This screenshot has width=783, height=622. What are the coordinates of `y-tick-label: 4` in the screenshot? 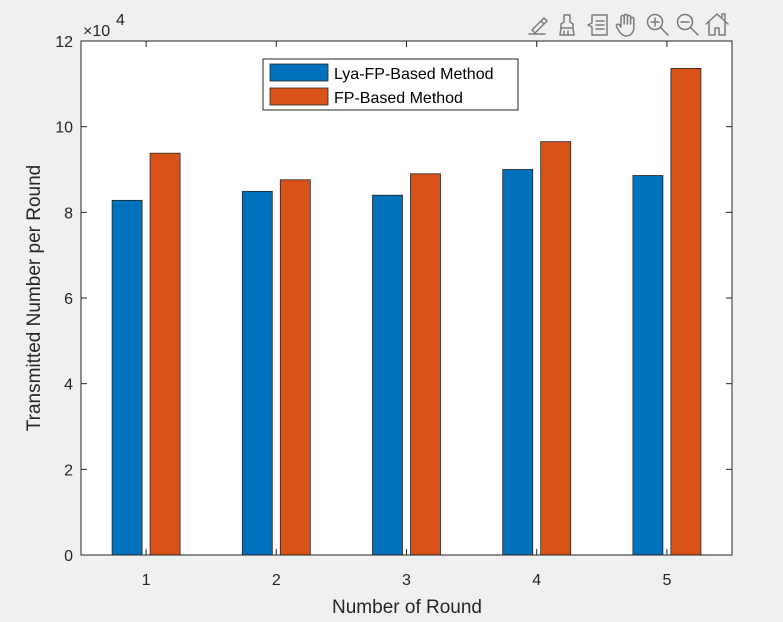 It's located at (68, 385).